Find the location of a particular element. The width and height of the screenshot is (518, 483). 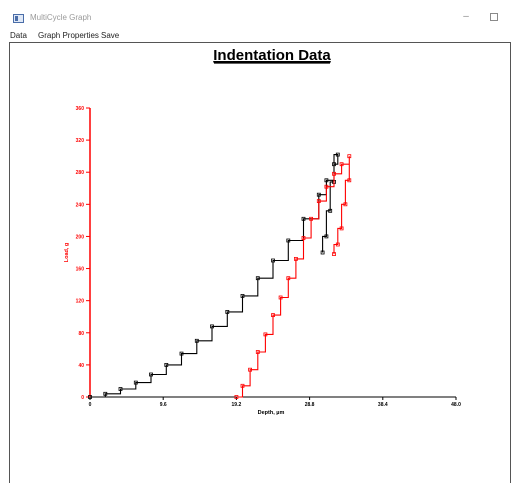

maximize-icon is located at coordinates (494, 17).